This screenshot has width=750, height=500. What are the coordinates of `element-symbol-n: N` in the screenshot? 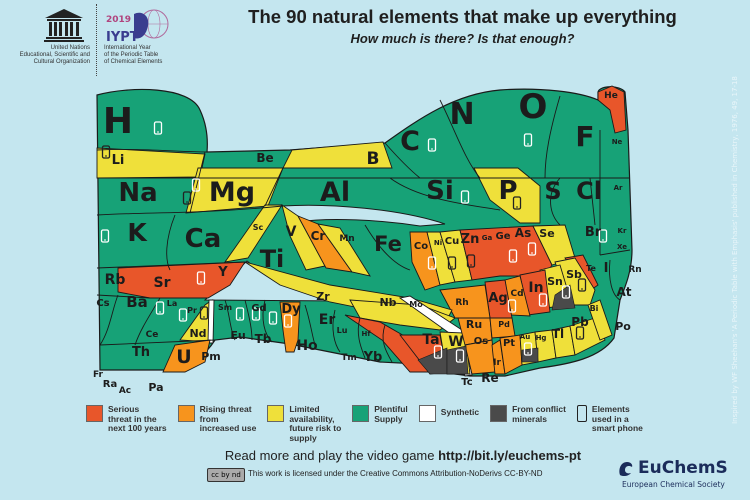 It's located at (461, 114).